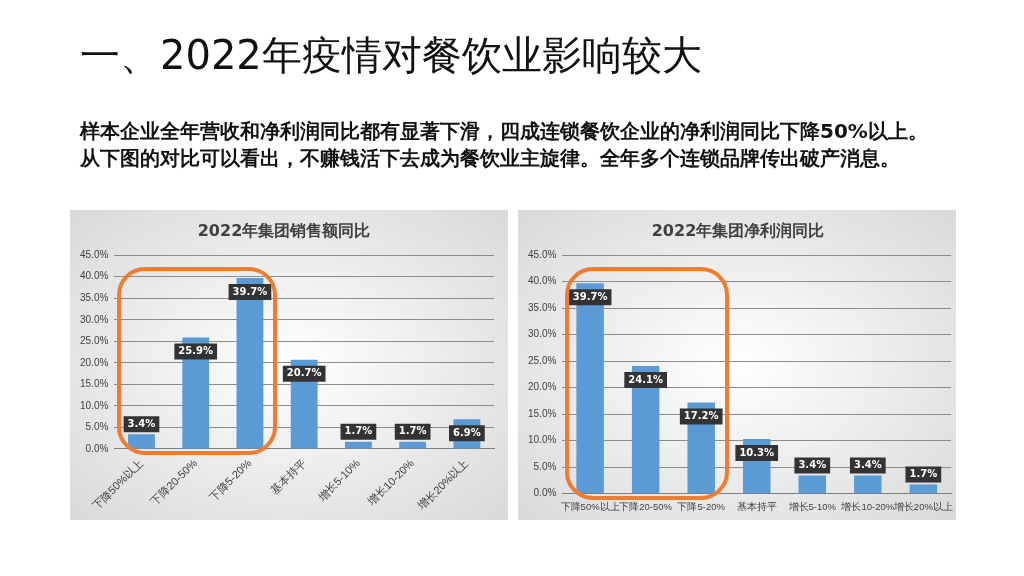  What do you see at coordinates (391, 55) in the screenshot?
I see `text: 一、2022年疫情对餐饮业影响较大` at bounding box center [391, 55].